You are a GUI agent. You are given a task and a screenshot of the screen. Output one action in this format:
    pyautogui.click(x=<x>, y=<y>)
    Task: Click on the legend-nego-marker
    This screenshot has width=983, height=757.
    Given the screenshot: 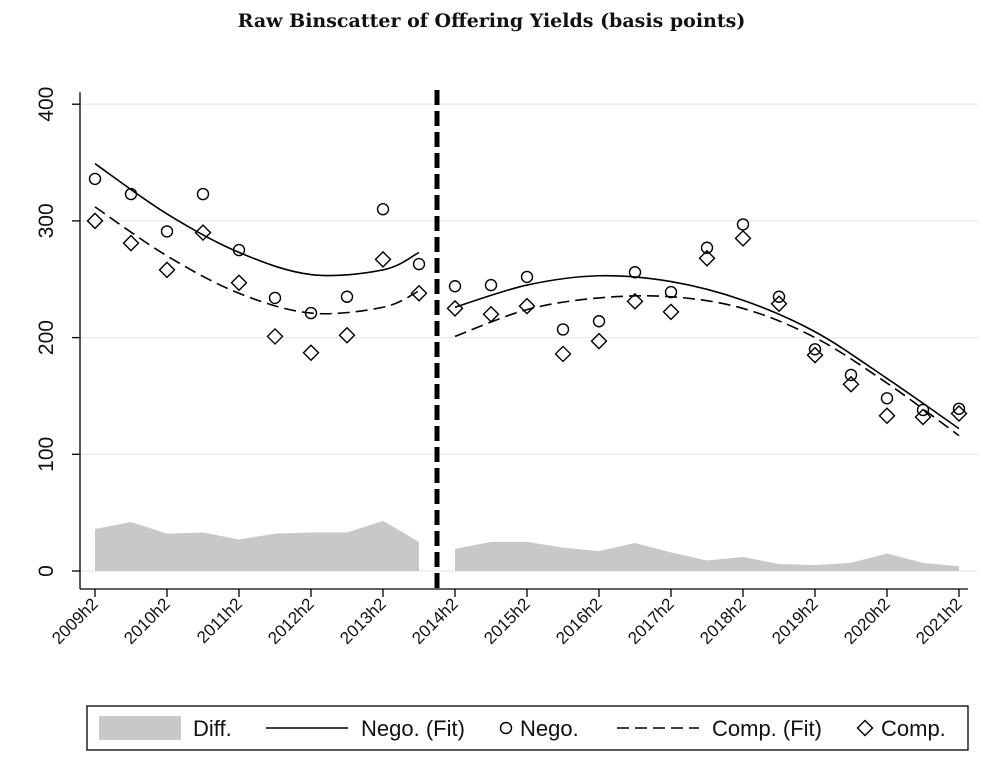 What is the action you would take?
    pyautogui.click(x=506, y=728)
    